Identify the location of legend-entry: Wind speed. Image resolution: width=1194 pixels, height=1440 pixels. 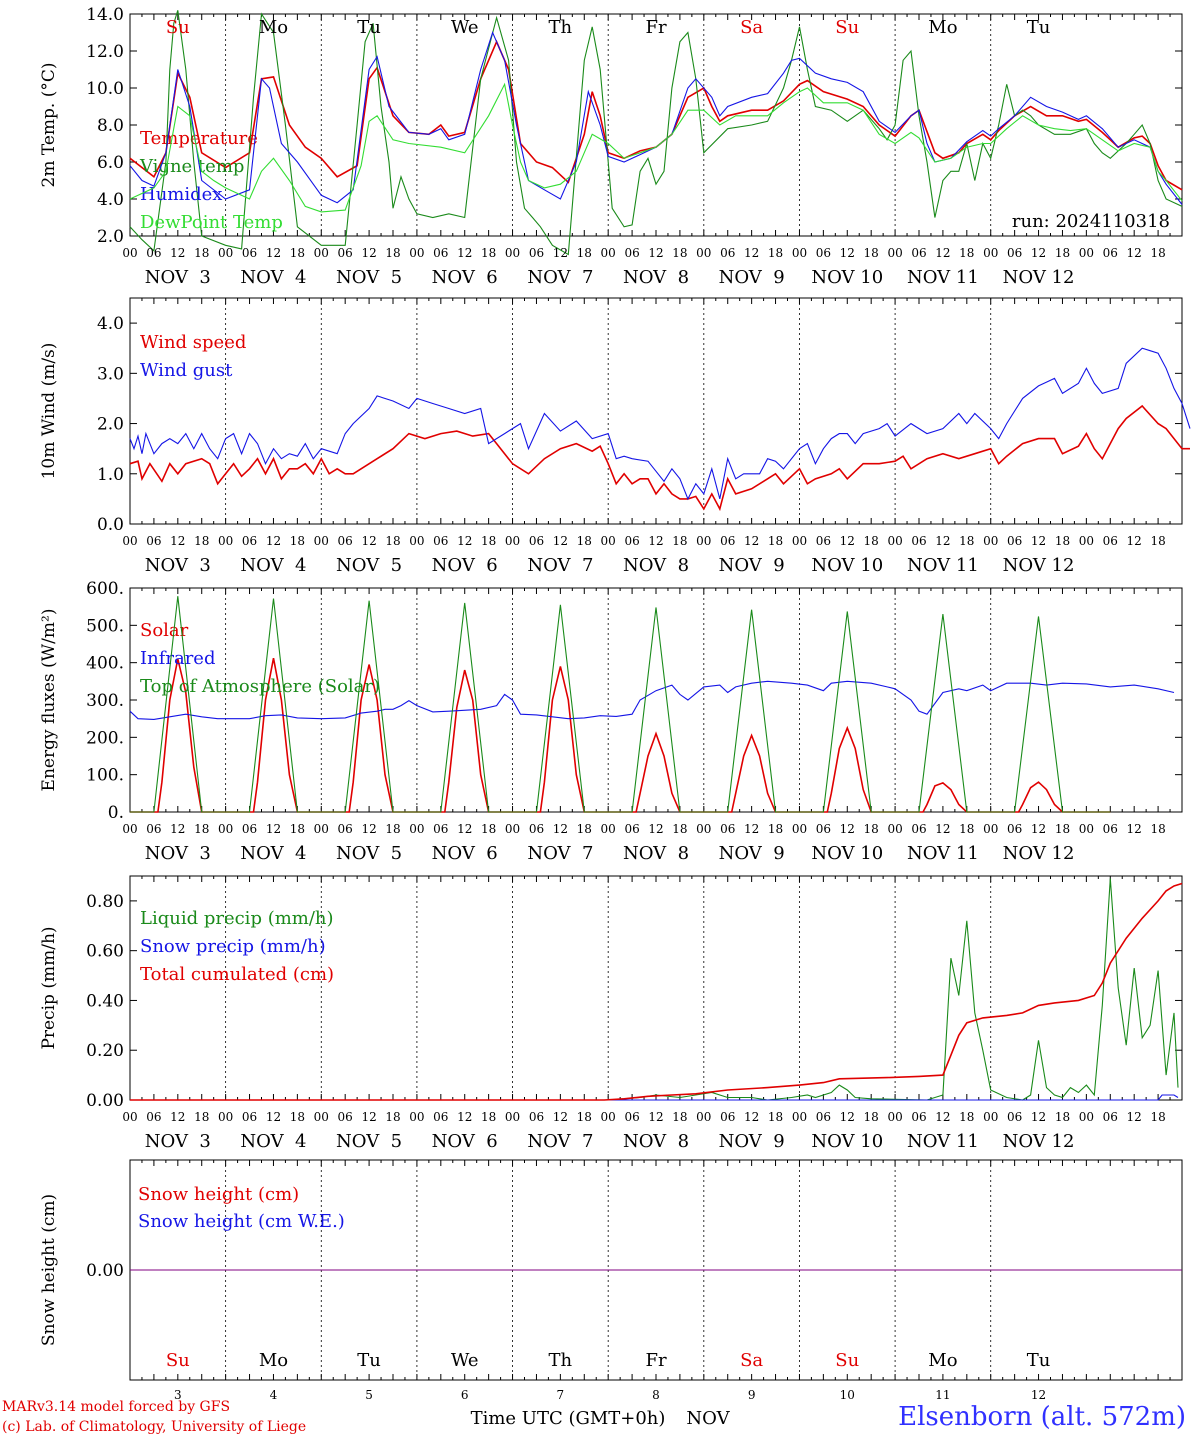
(193, 342).